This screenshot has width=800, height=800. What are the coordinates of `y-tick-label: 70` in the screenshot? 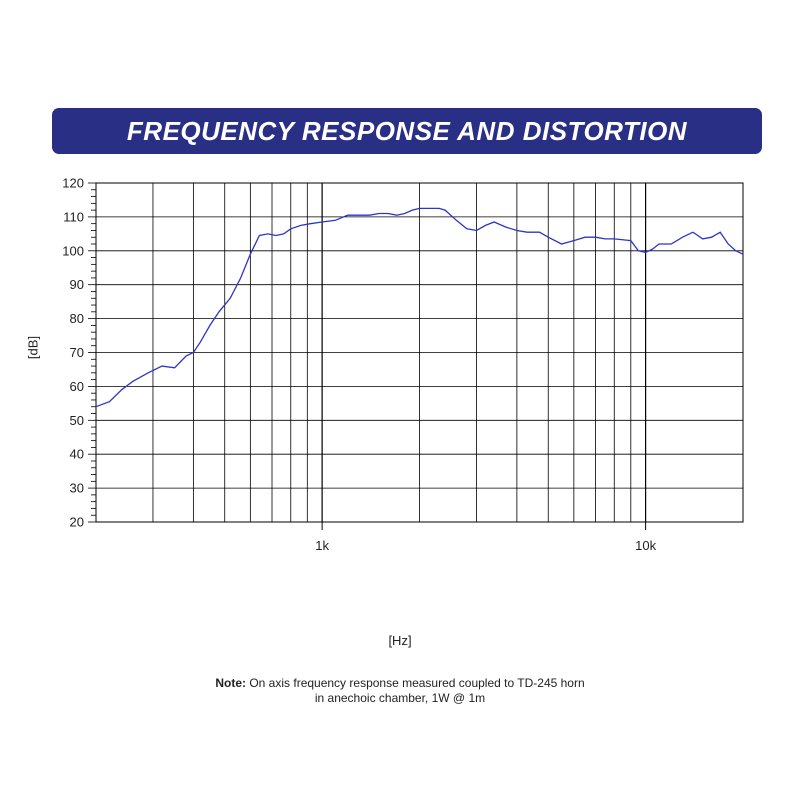 It's located at (77, 352).